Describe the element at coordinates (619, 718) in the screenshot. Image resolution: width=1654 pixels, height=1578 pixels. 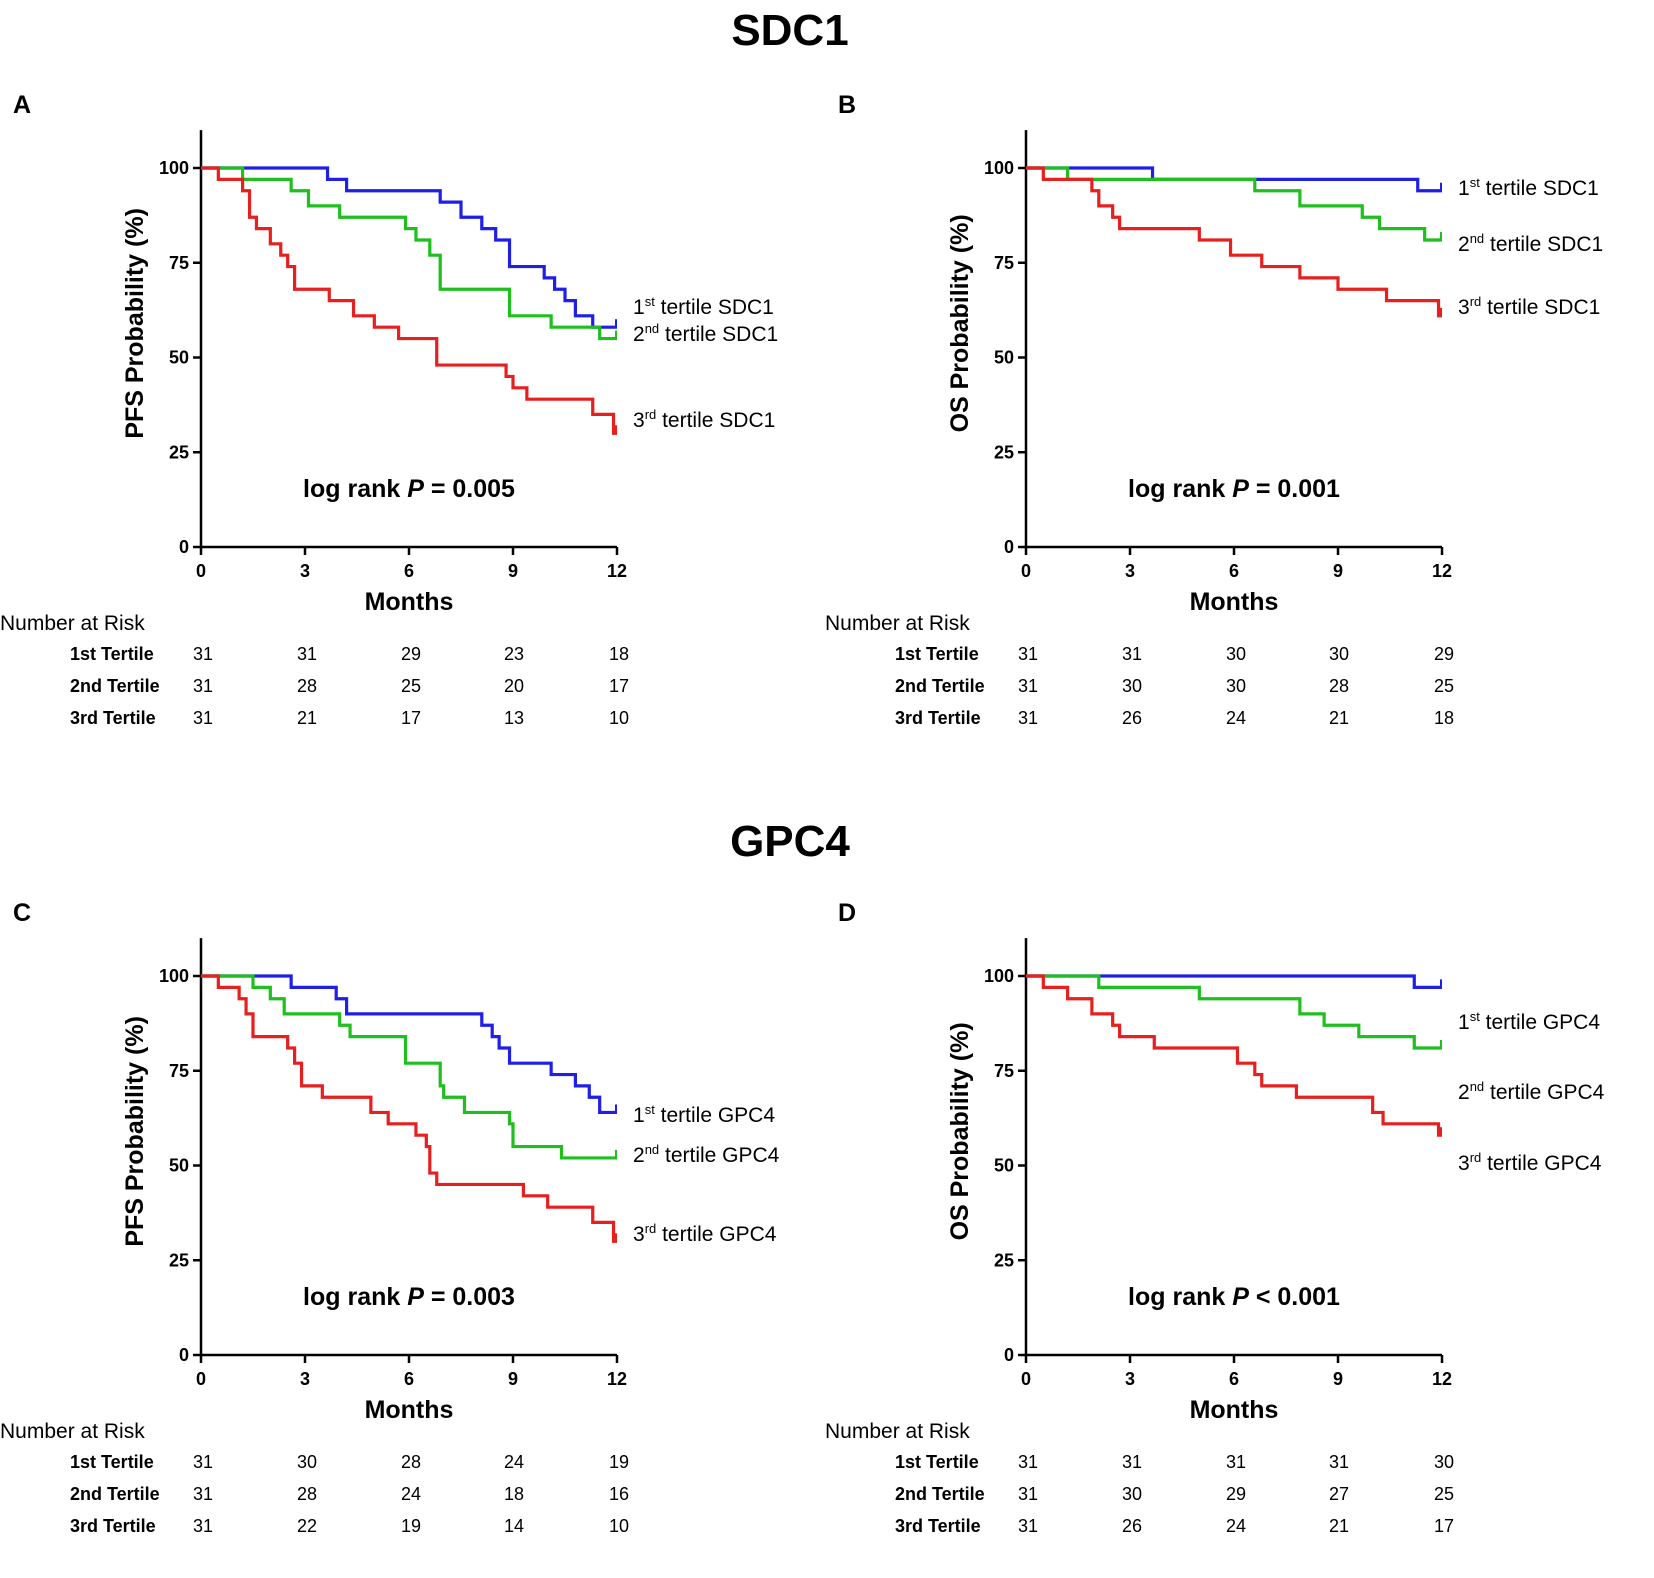
I see `risk-value: 10` at that location.